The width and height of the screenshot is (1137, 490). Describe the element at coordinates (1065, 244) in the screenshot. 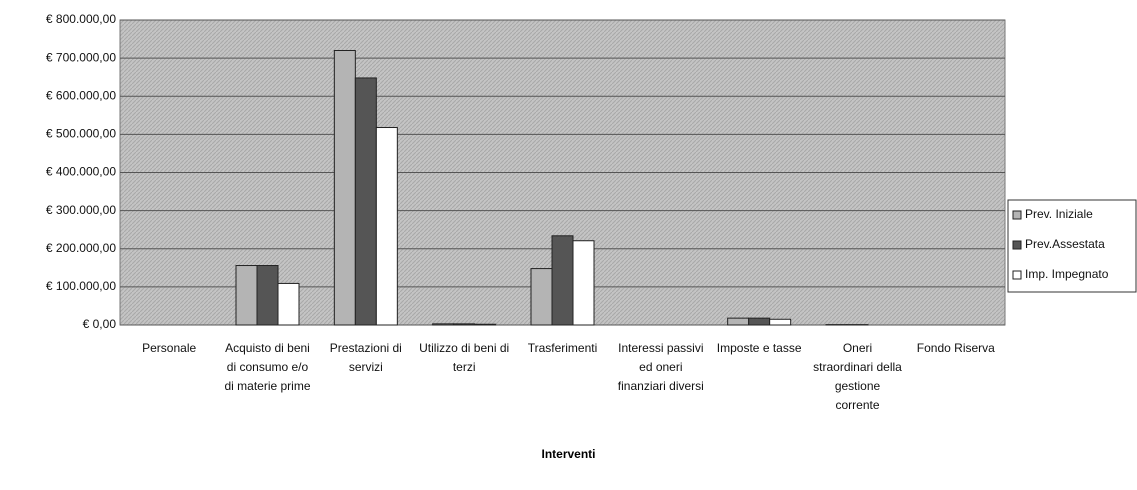

I see `legend-label: Prev.Assestata` at that location.